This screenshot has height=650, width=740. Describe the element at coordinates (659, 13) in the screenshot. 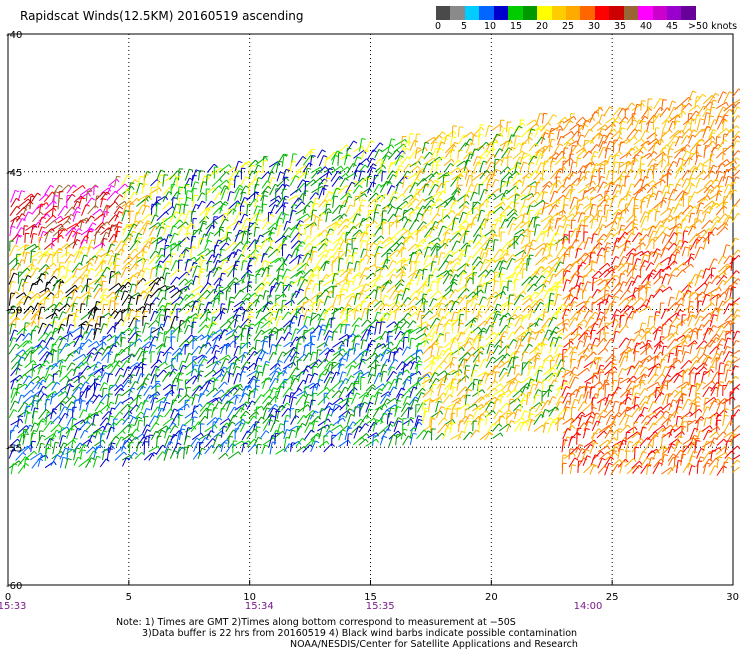

I see `colorbar-segment` at that location.